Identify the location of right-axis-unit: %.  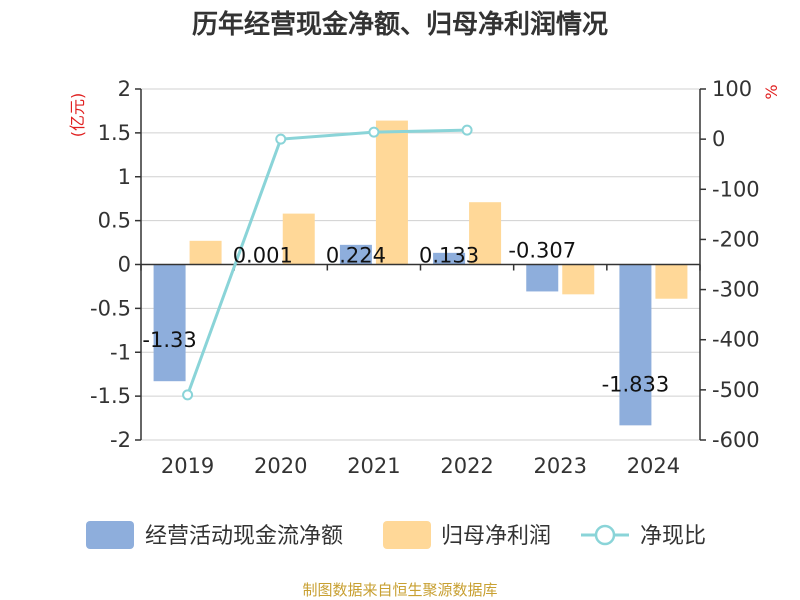
(771, 91).